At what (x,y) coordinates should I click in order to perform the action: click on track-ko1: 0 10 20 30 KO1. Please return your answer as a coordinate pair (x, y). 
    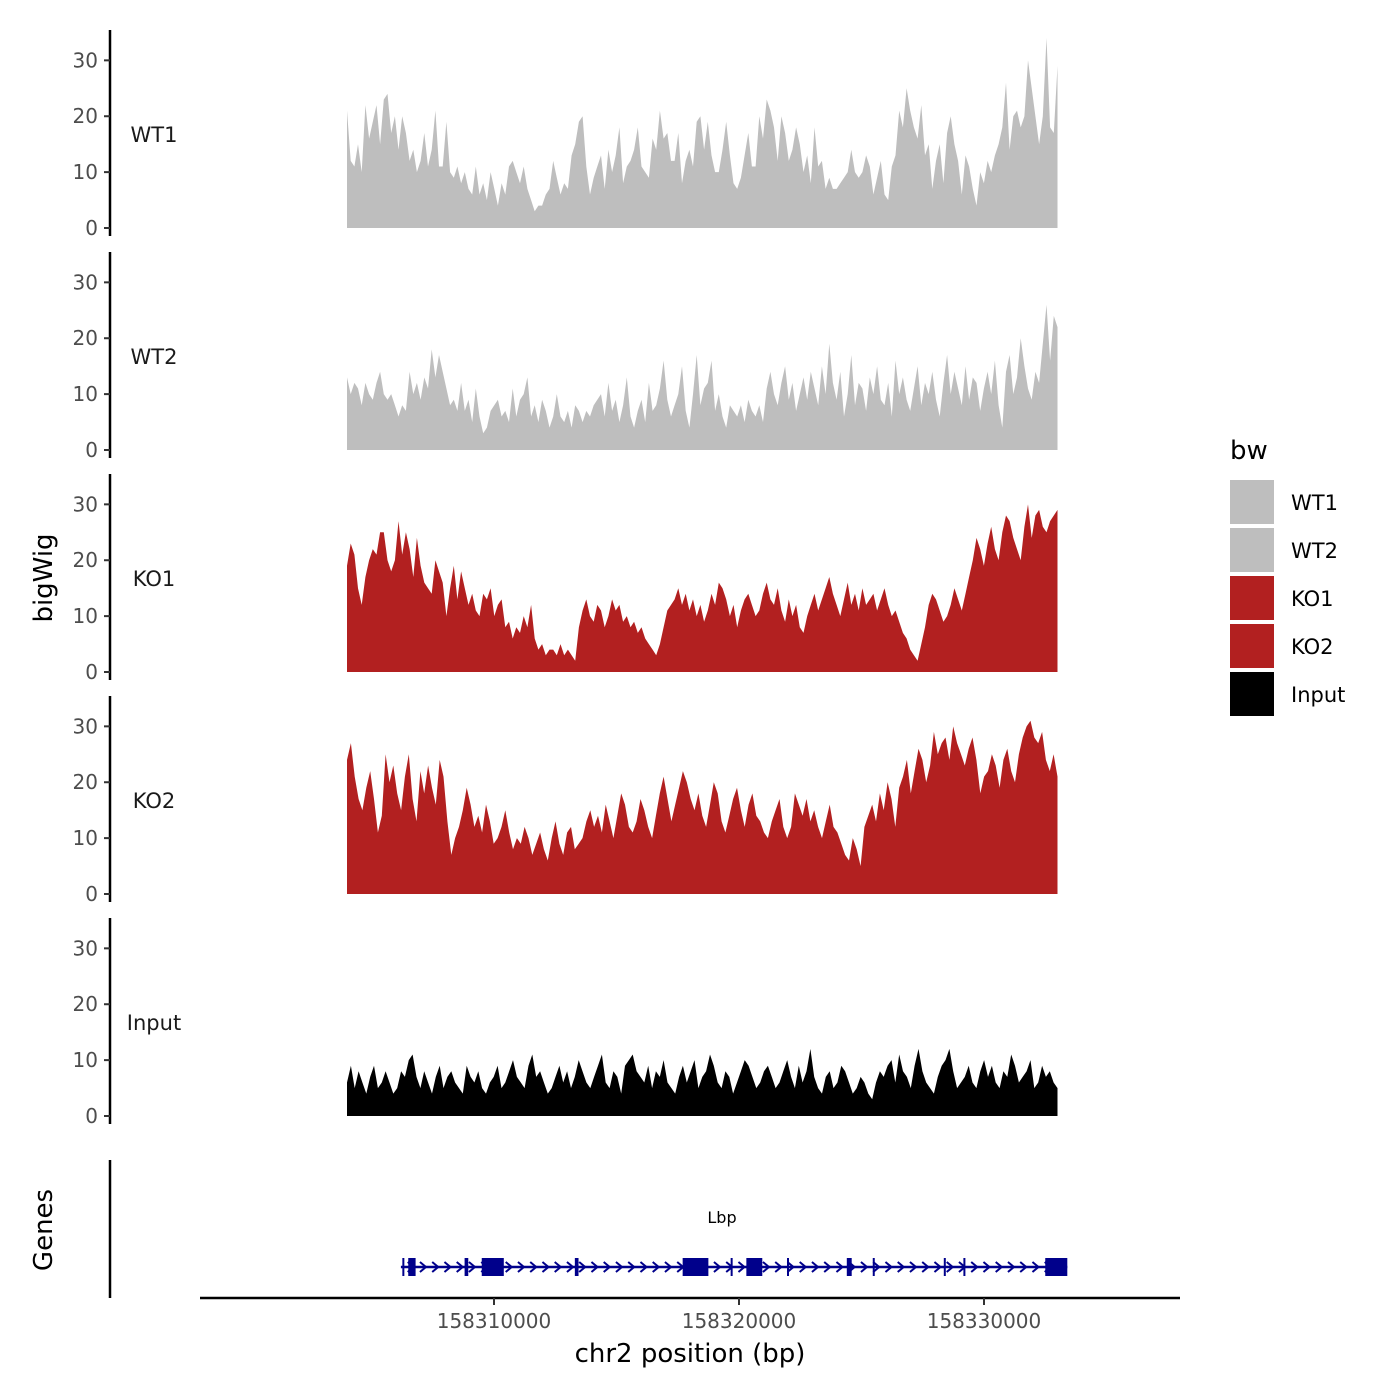
    Looking at the image, I should click on (565, 579).